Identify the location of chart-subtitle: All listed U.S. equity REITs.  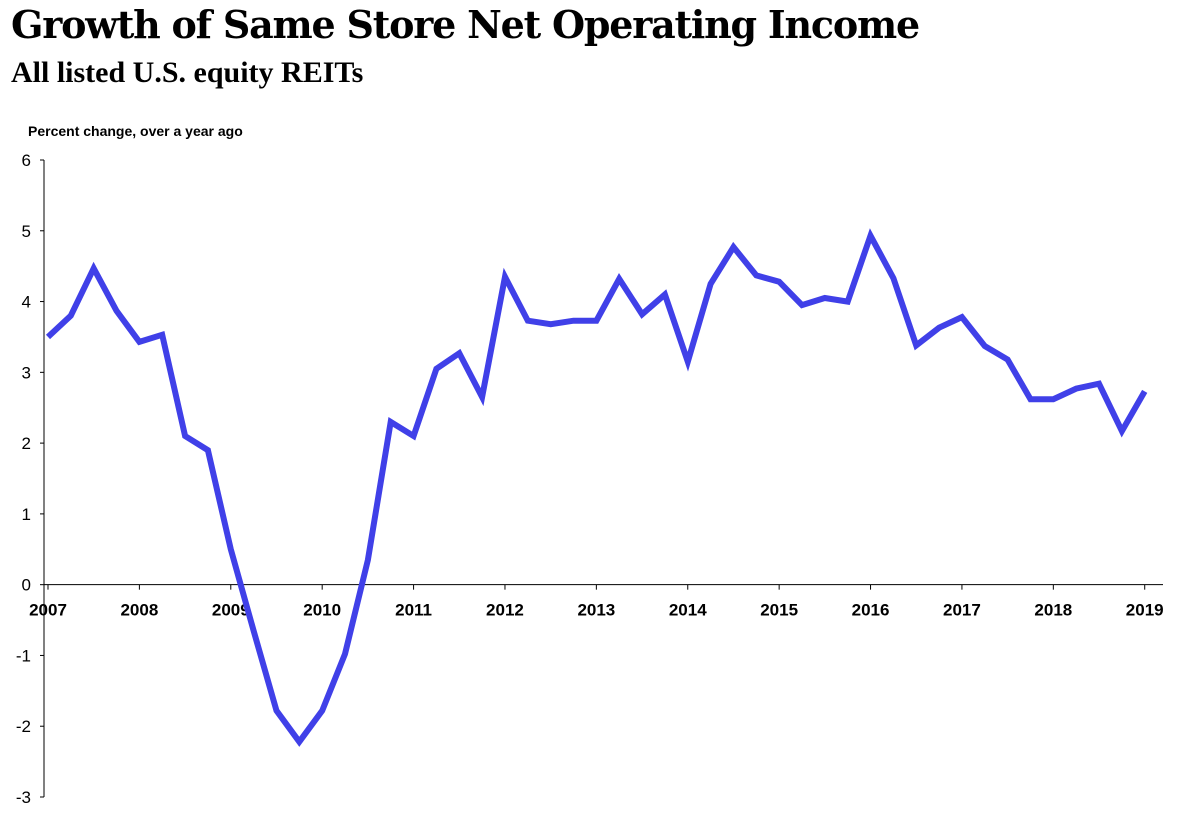
(187, 72).